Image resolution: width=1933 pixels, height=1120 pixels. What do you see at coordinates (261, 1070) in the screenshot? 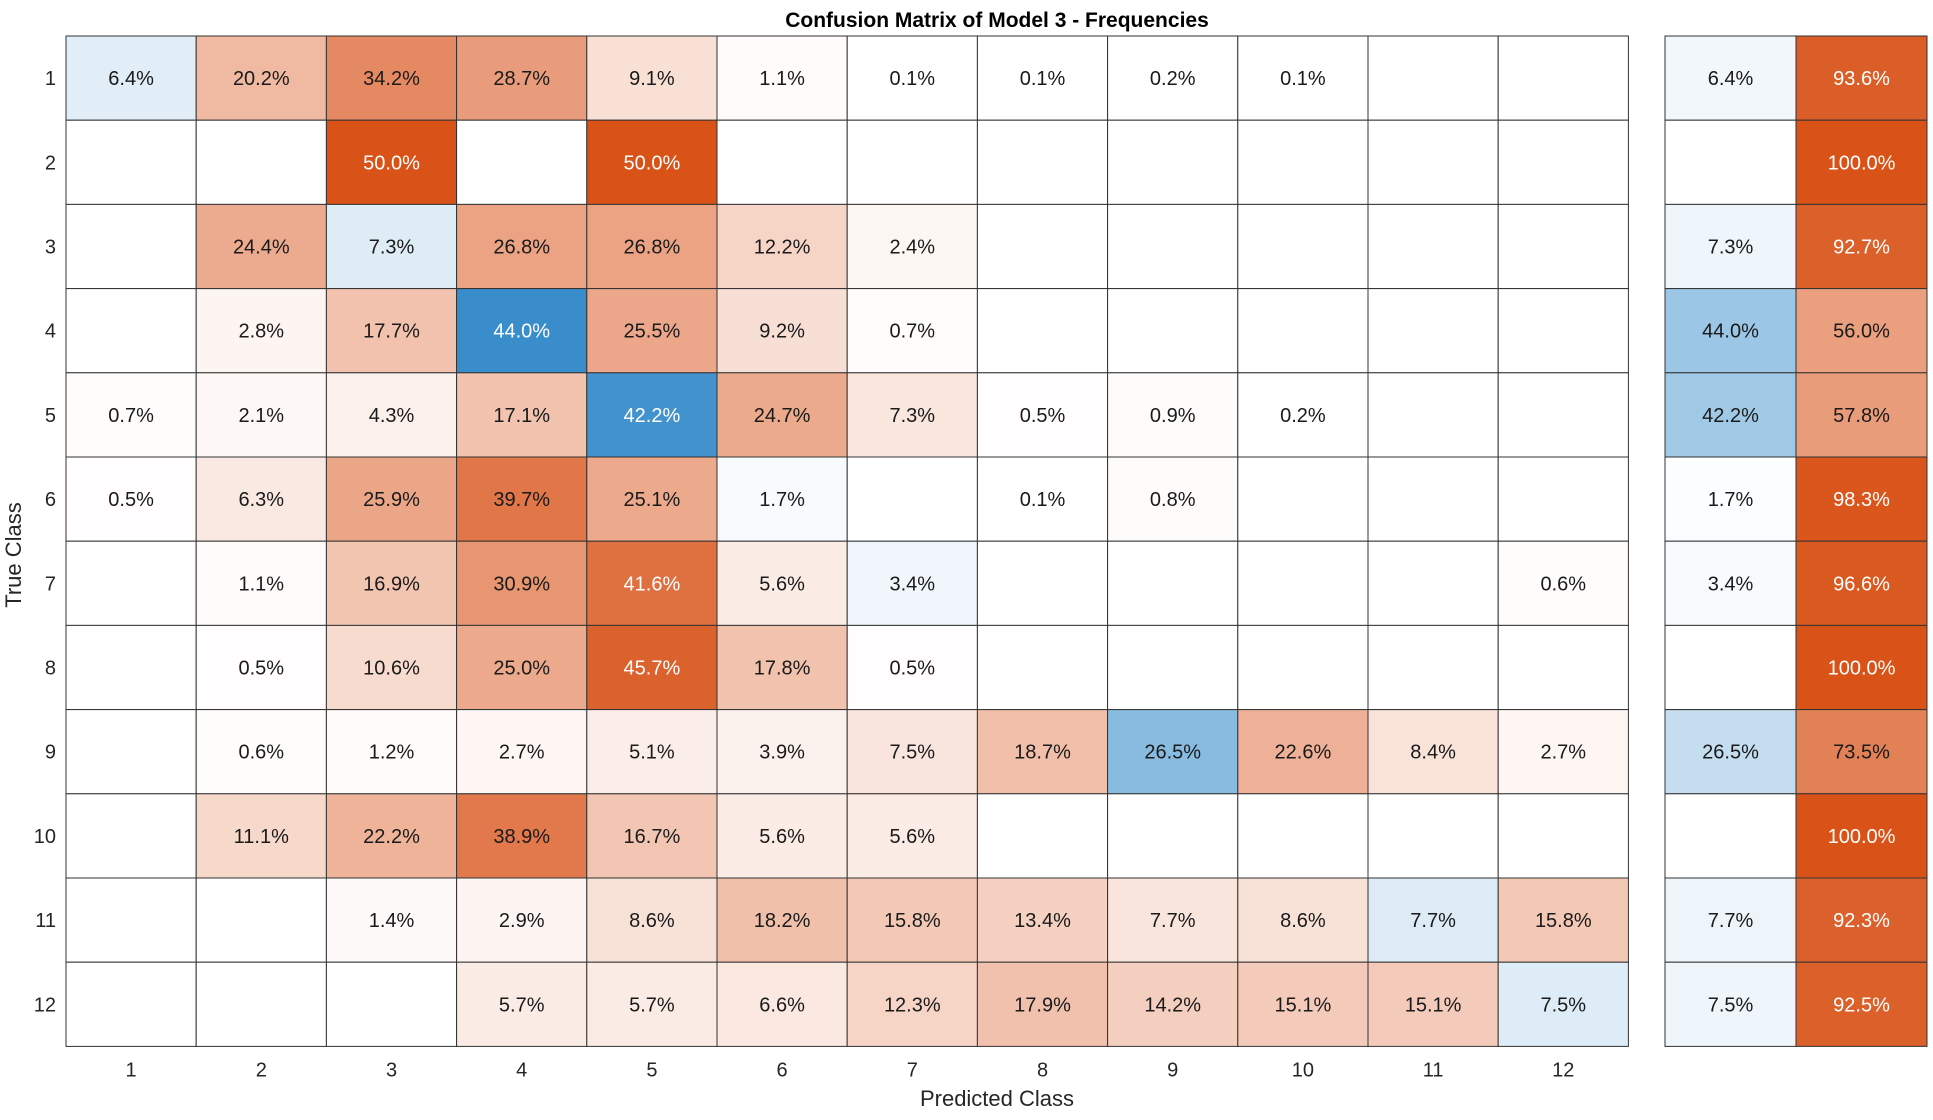
I see `column-tick-label: 2` at bounding box center [261, 1070].